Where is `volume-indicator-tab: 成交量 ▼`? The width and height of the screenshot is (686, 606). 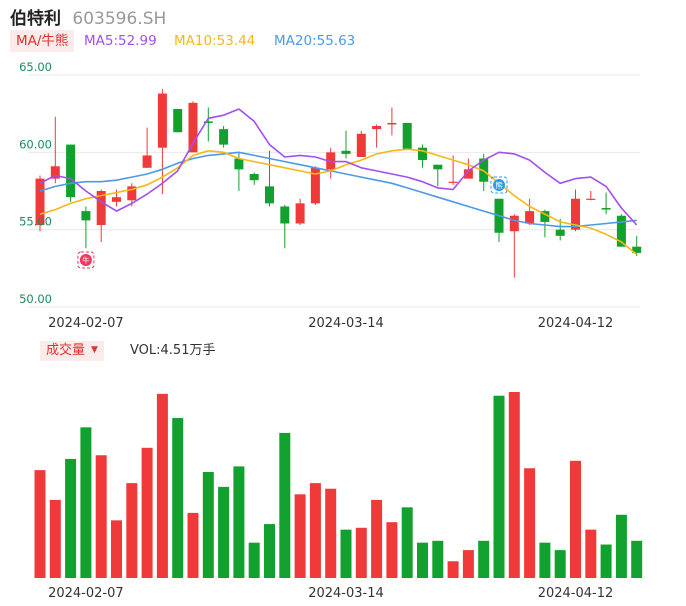 volume-indicator-tab: 成交量 ▼ is located at coordinates (72, 351).